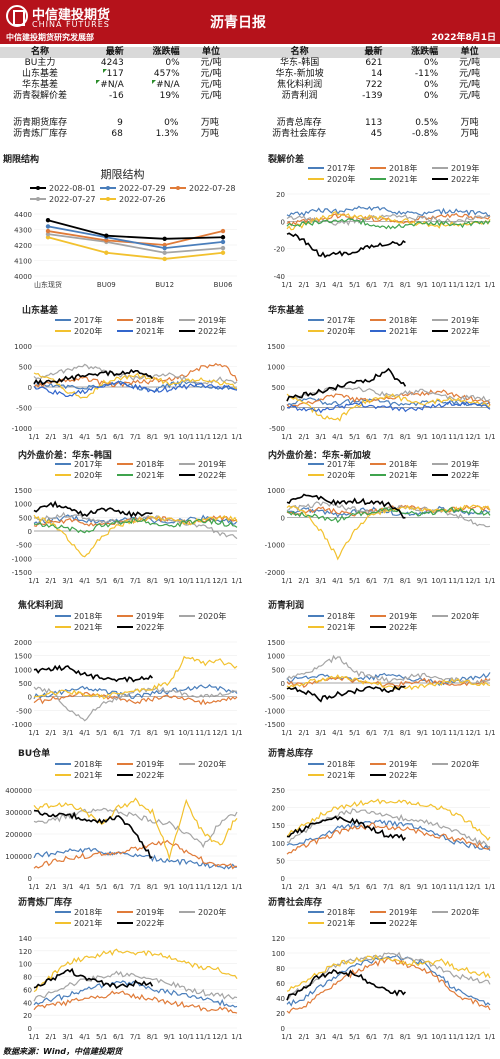 This screenshot has width=500, height=1059. I want to click on section-title: 焦化料利润, so click(41, 606).